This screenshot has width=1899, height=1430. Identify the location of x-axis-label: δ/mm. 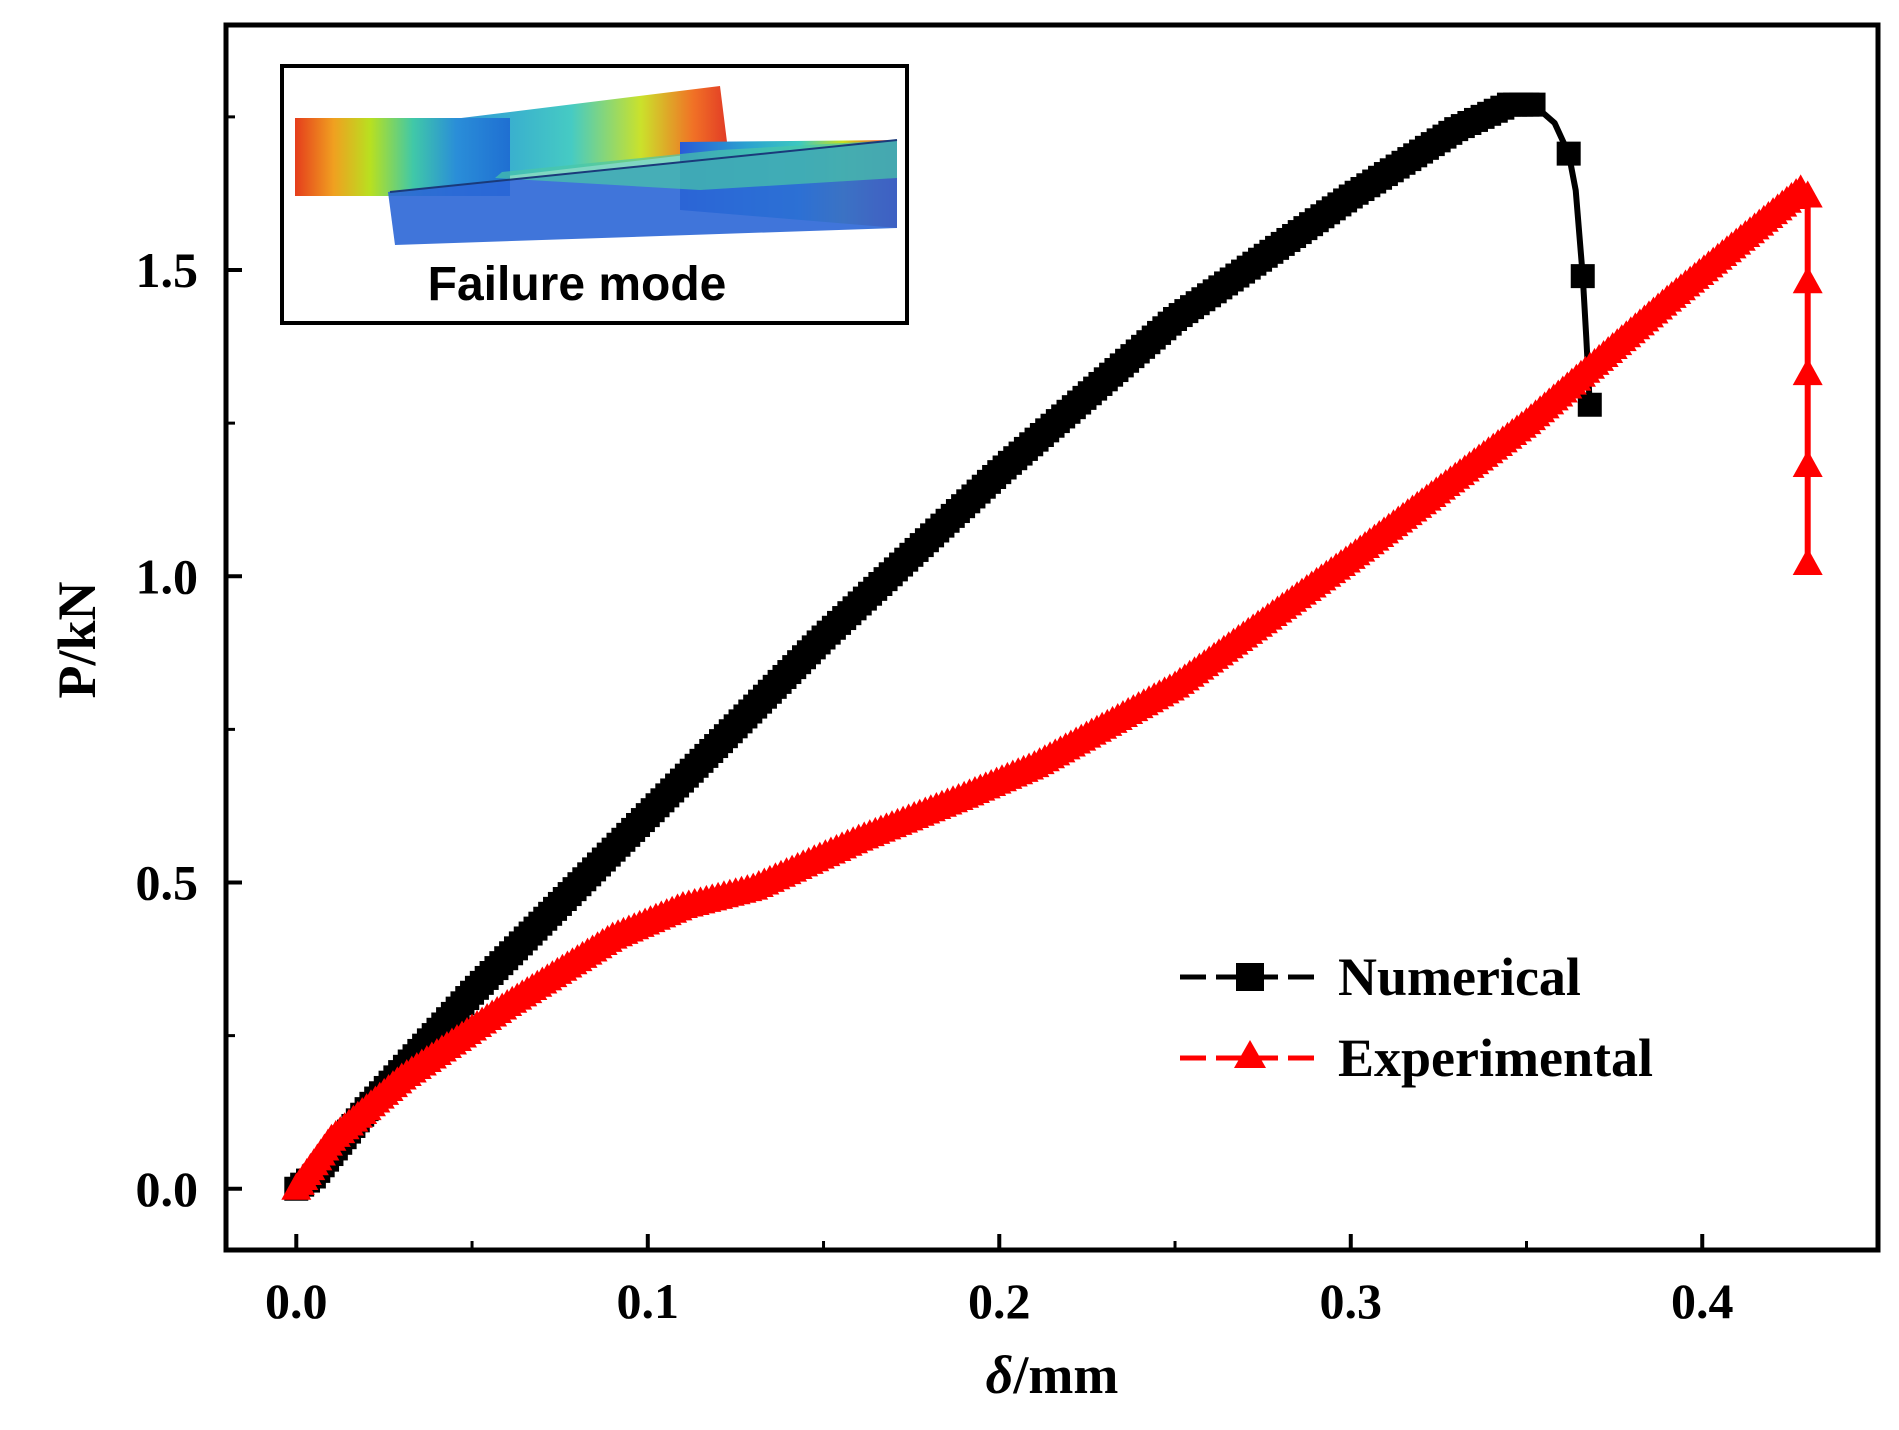
(1052, 1375).